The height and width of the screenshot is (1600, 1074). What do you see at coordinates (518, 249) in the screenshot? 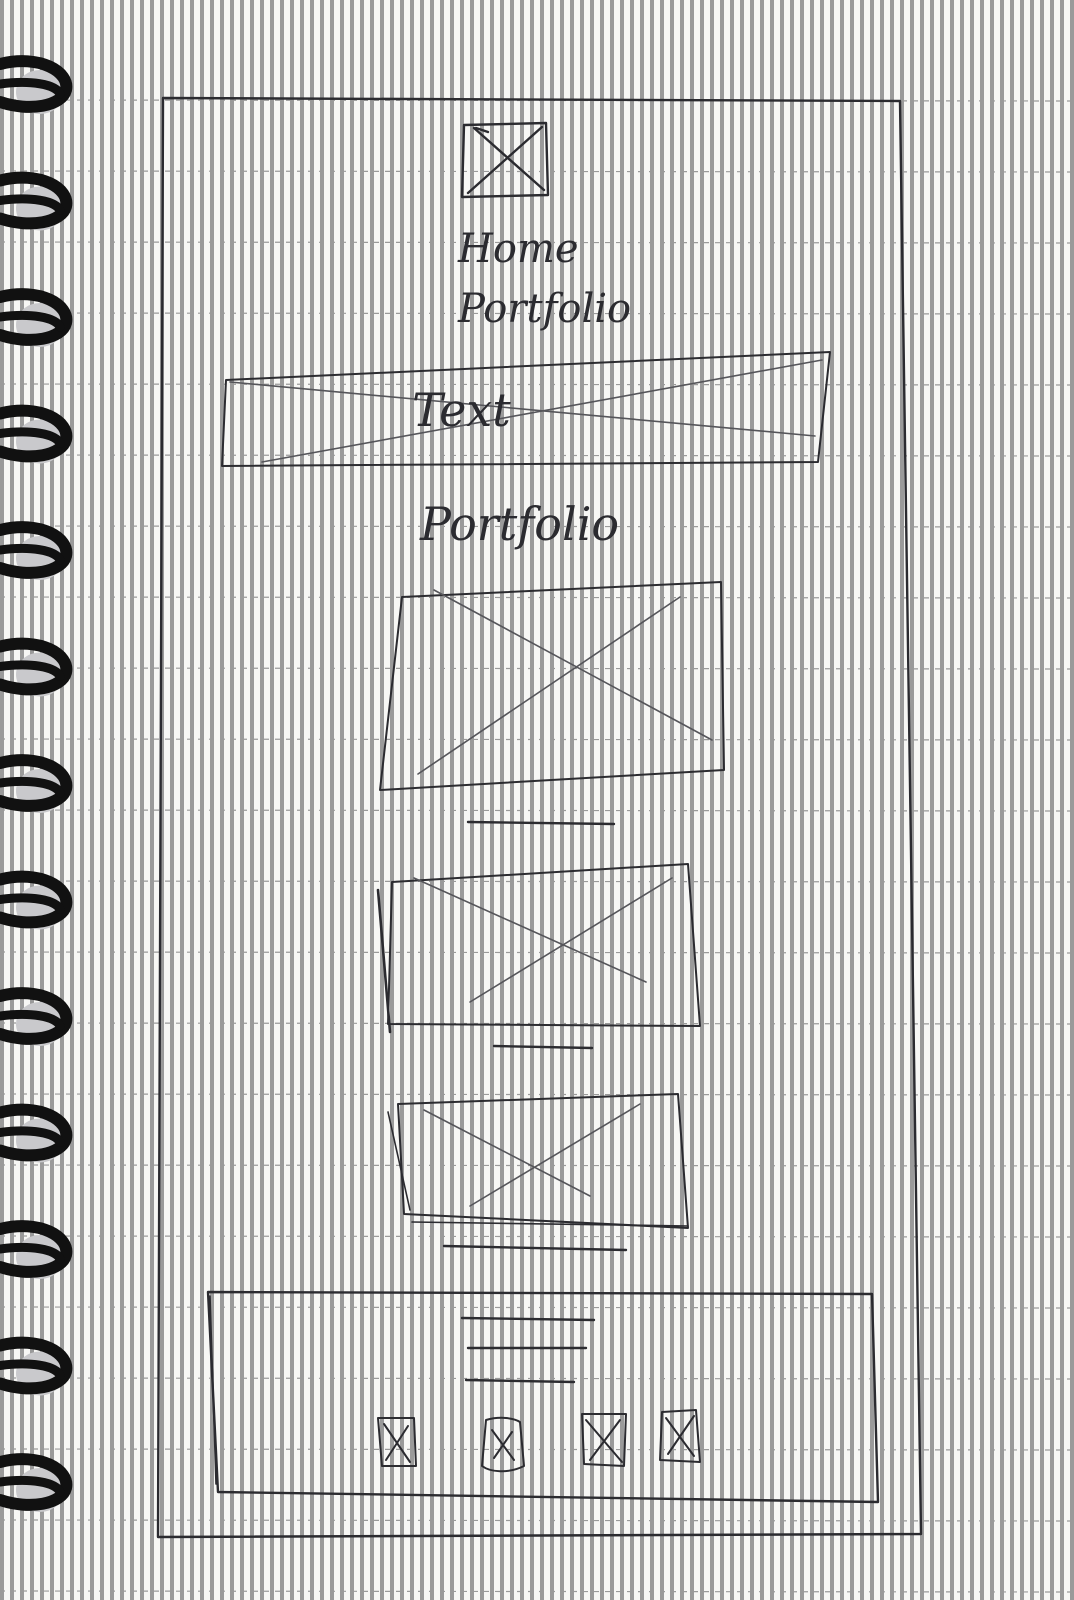
I see `nav-item-home: Home` at bounding box center [518, 249].